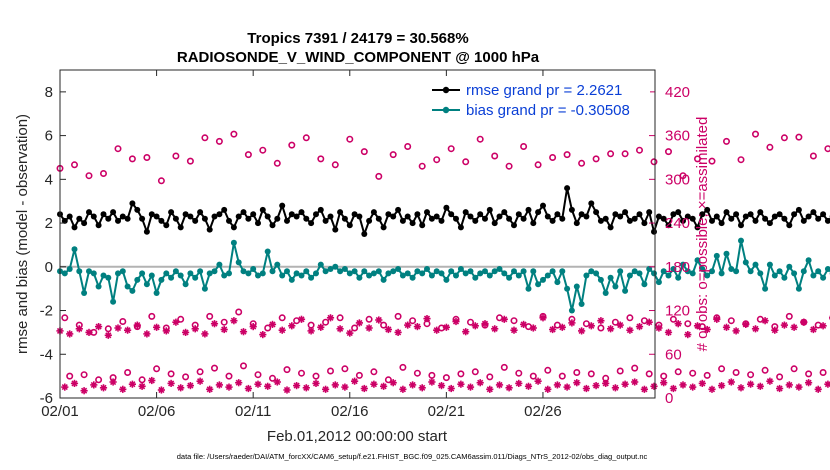  What do you see at coordinates (22, 234) in the screenshot?
I see `y-axis-label-left: rmse and bias (model - observation)` at bounding box center [22, 234].